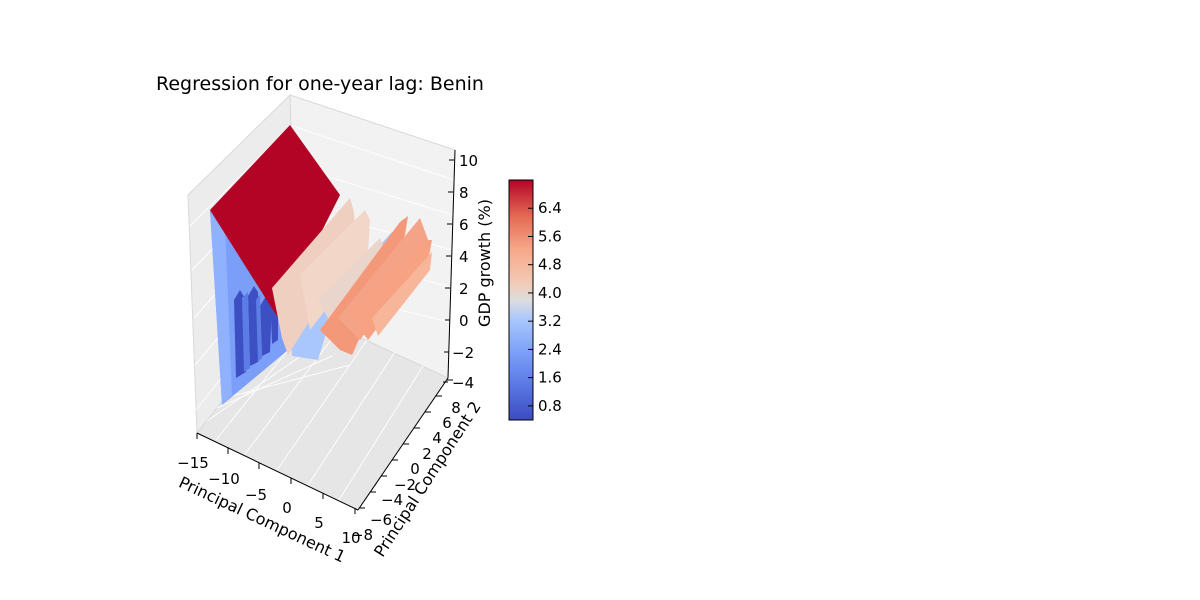 The width and height of the screenshot is (1200, 600). Describe the element at coordinates (550, 349) in the screenshot. I see `colorbar-tick-label: 2.4` at that location.